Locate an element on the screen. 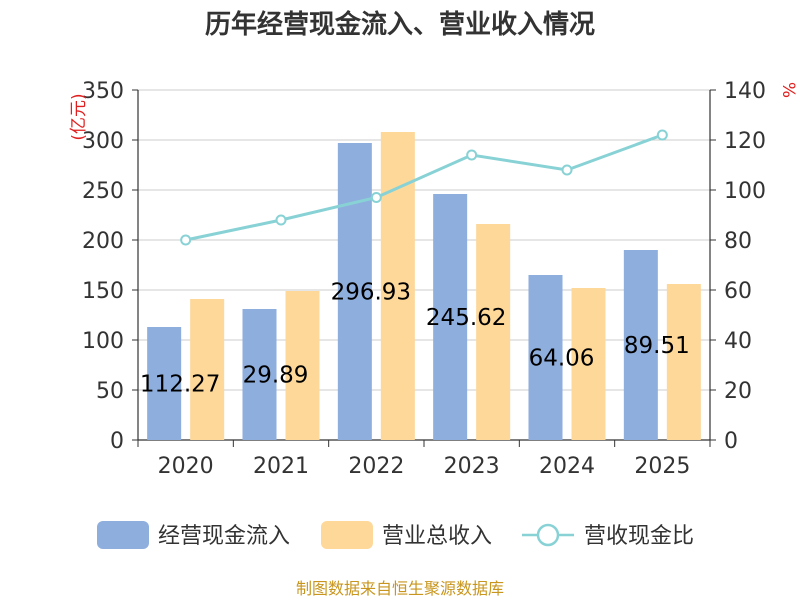  ratio-line-path is located at coordinates (424, 187).